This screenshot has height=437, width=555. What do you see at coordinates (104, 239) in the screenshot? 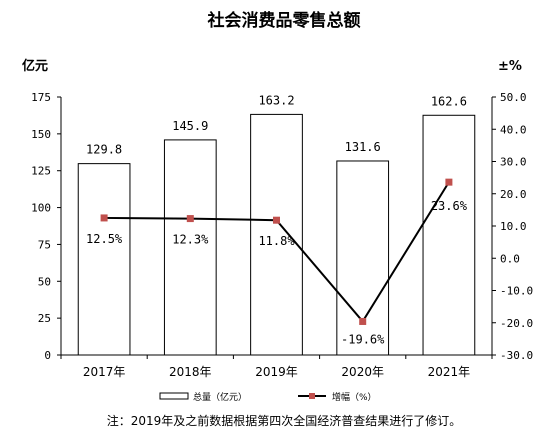
I see `growth-data-label: 12.5%` at bounding box center [104, 239].